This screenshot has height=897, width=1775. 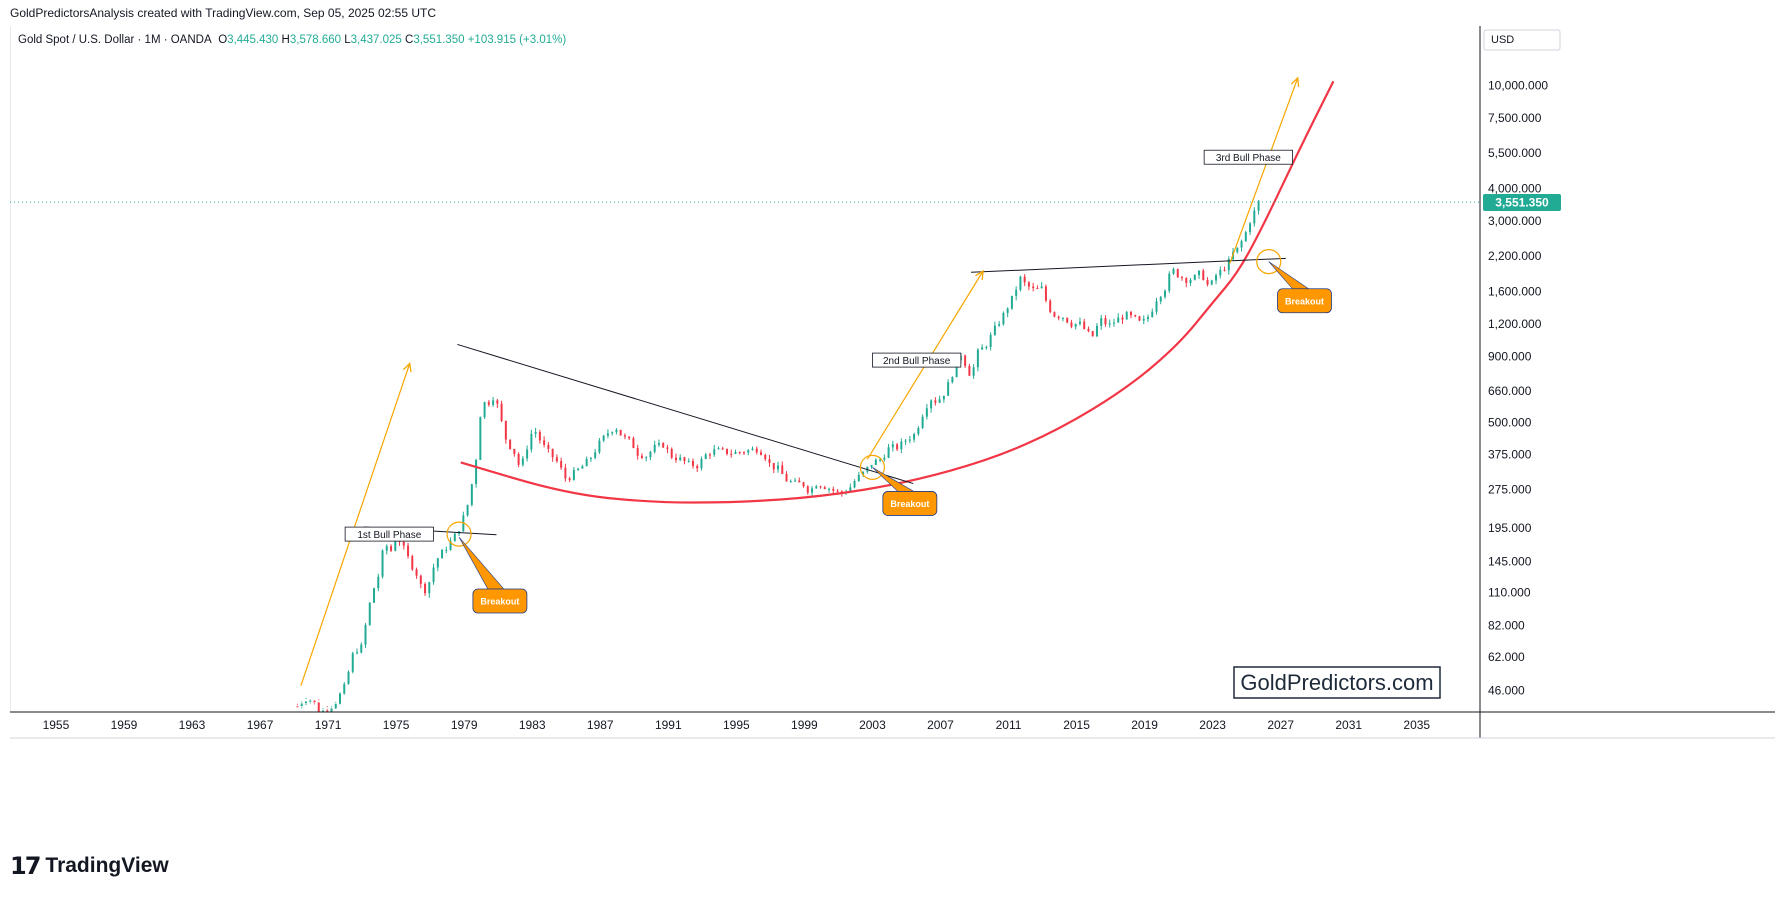 I want to click on currency-label: USD, so click(x=1502, y=40).